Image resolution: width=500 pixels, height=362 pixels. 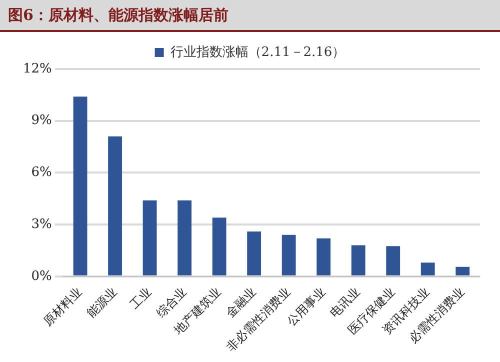 What do you see at coordinates (102, 302) in the screenshot?
I see `x-tick-label: 能源业` at bounding box center [102, 302].